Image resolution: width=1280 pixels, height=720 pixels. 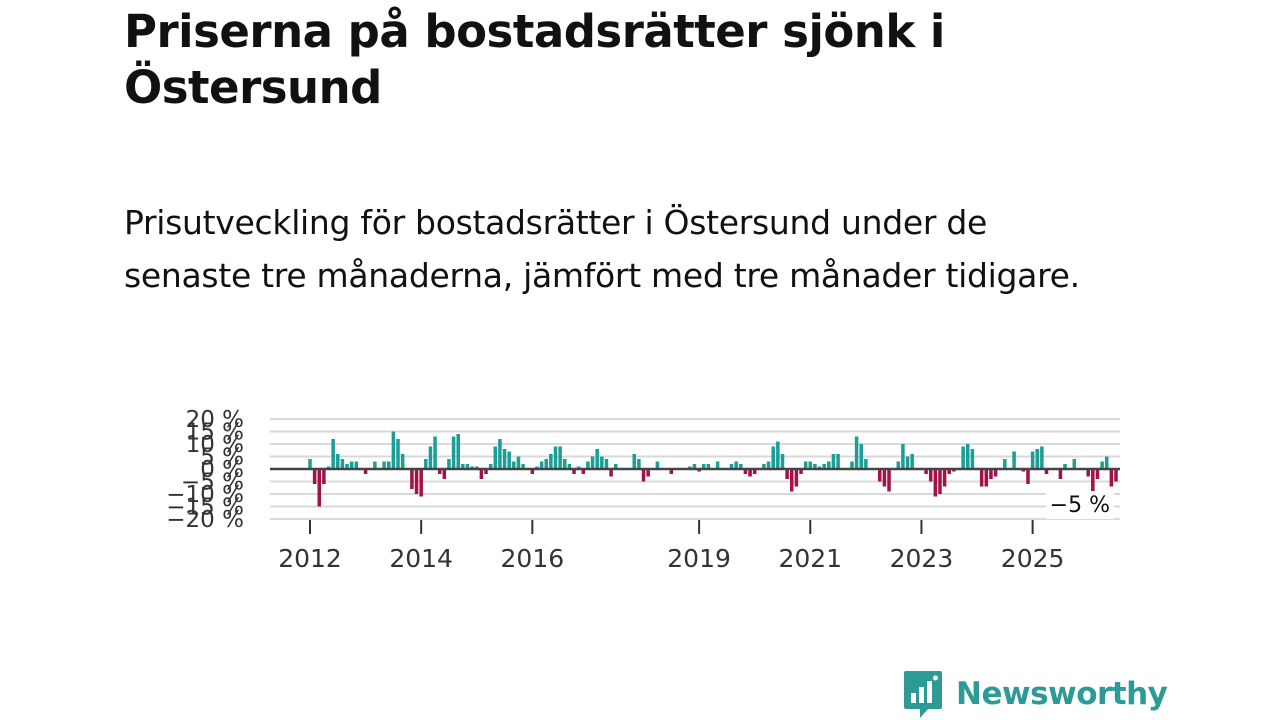 I want to click on newsworthy-logo: Newsworthy, so click(x=1035, y=694).